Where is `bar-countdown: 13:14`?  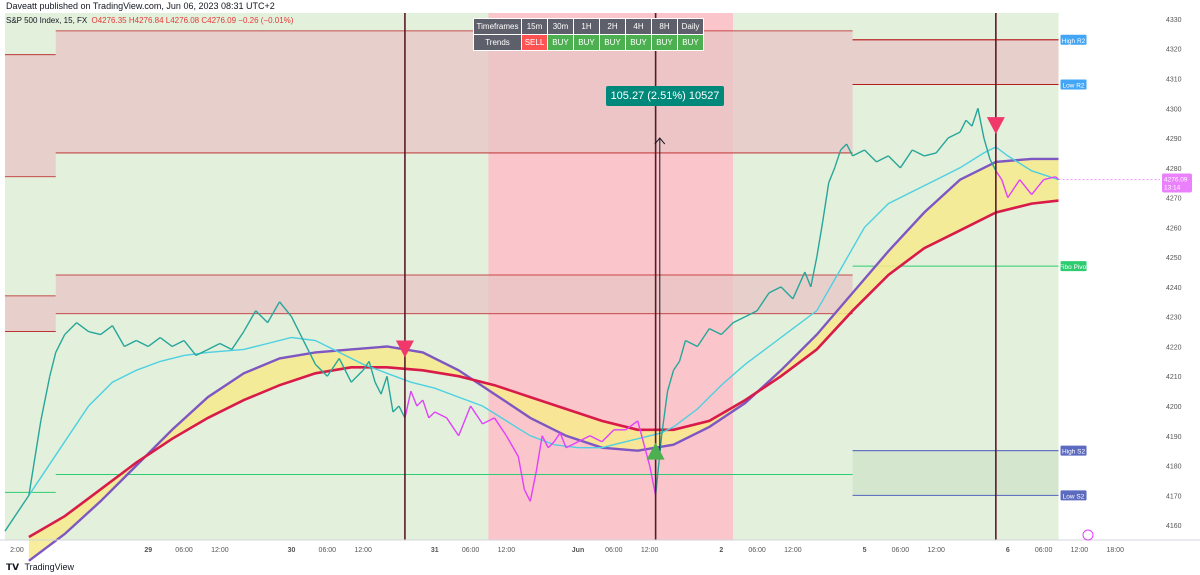 bar-countdown: 13:14 is located at coordinates (1172, 187).